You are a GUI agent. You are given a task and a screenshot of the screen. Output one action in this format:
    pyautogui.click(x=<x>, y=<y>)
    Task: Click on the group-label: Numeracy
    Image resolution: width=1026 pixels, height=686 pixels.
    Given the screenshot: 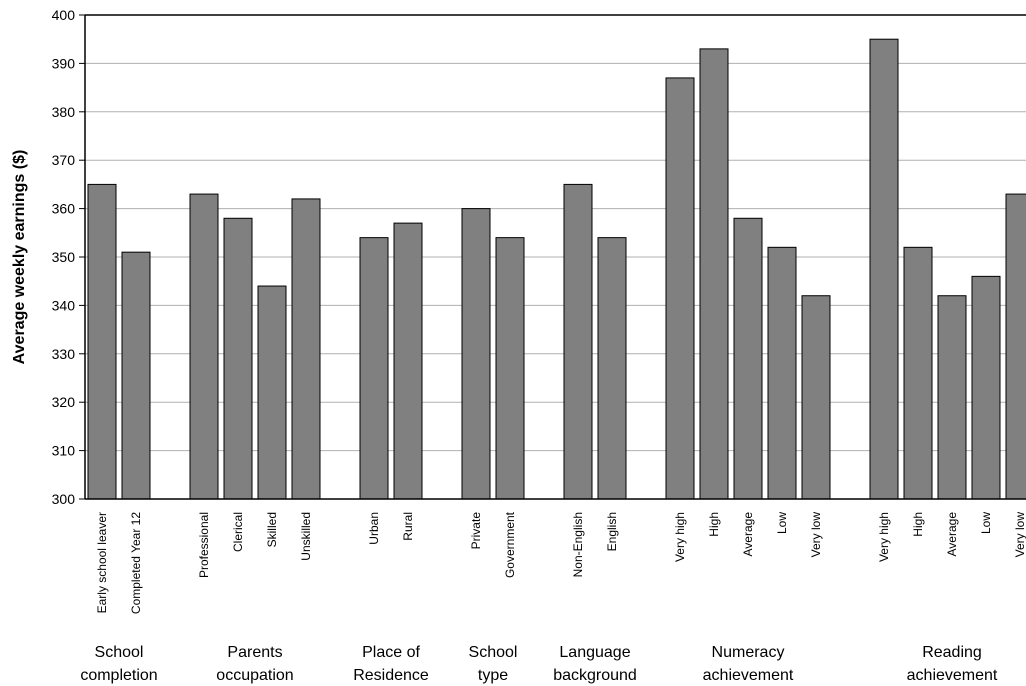 What is the action you would take?
    pyautogui.click(x=748, y=652)
    